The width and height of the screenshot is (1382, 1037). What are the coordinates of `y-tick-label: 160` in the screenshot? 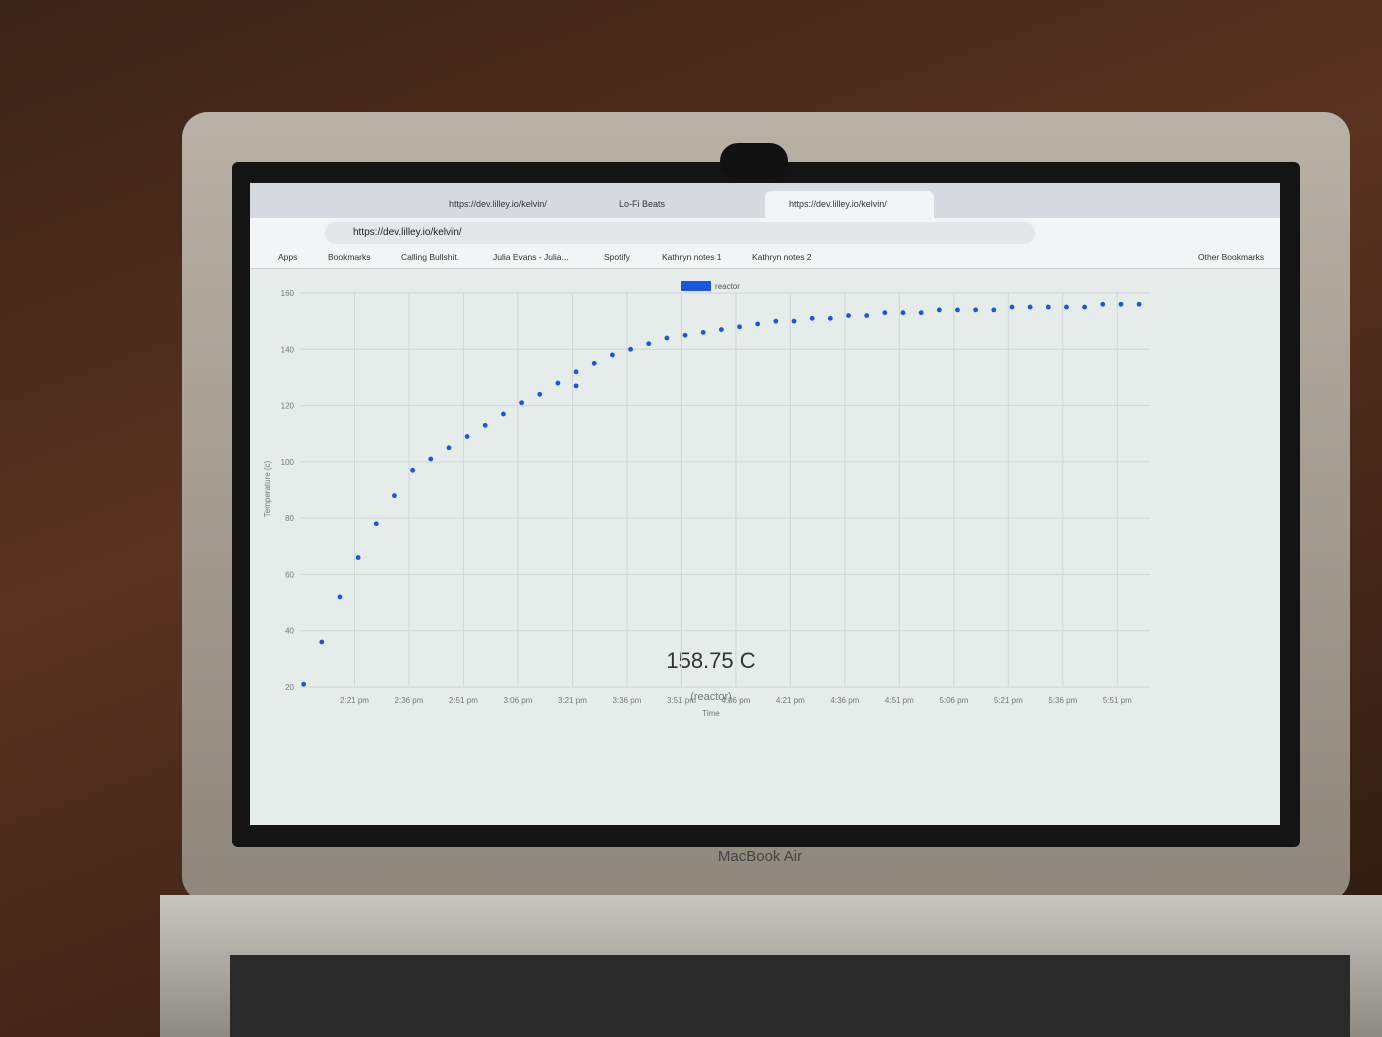 It's located at (288, 293).